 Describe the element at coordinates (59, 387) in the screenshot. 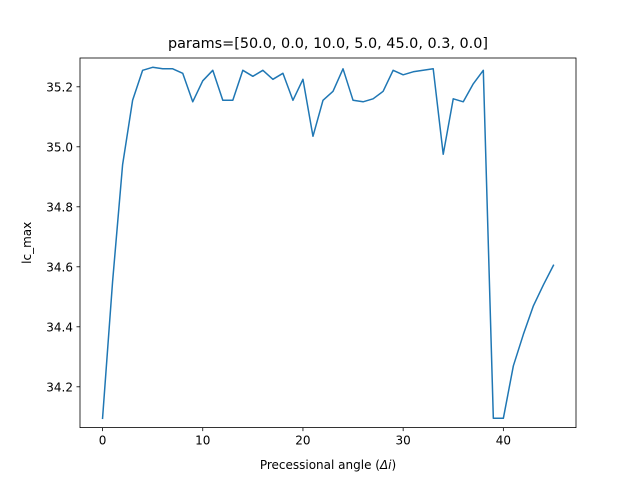

I see `y-tick-label: 34.2` at that location.